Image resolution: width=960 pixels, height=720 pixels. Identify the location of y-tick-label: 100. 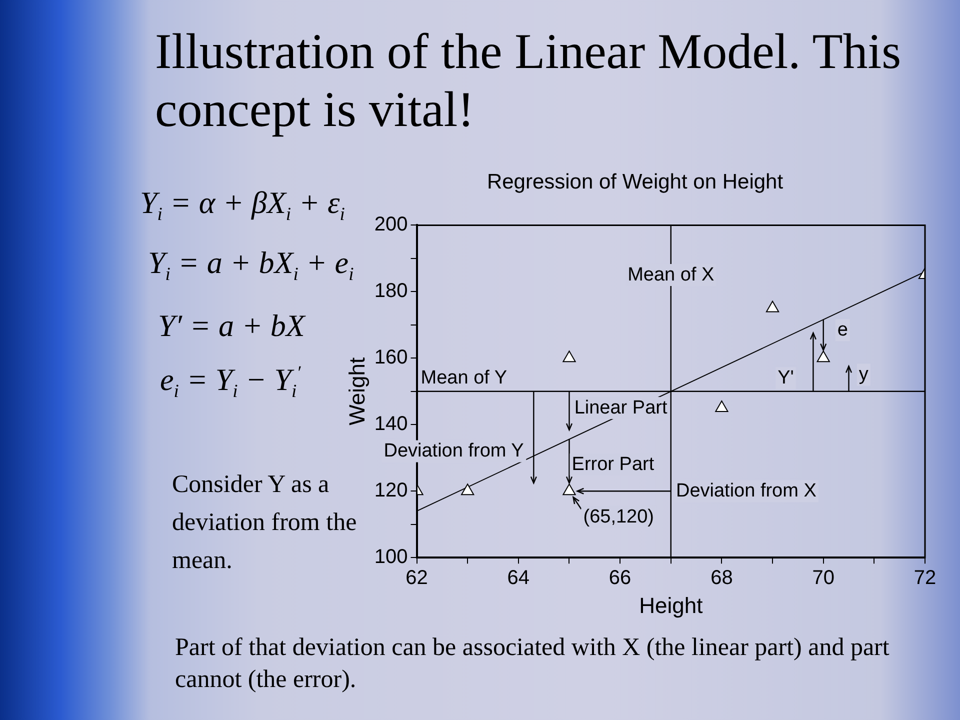
(391, 557).